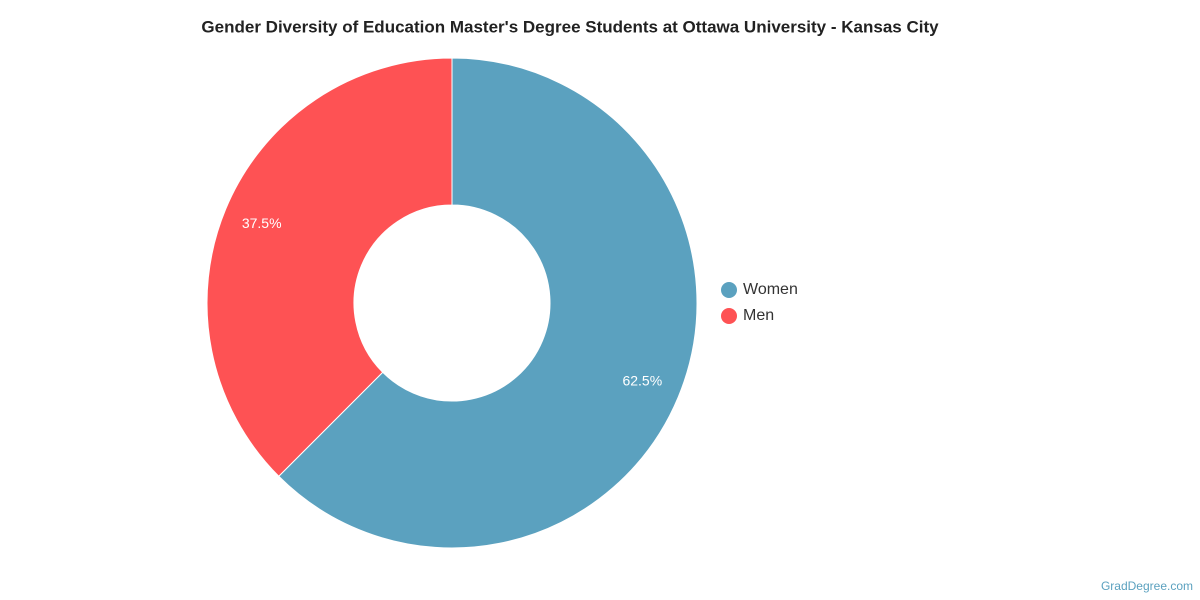  Describe the element at coordinates (758, 315) in the screenshot. I see `legend-label: Men` at that location.